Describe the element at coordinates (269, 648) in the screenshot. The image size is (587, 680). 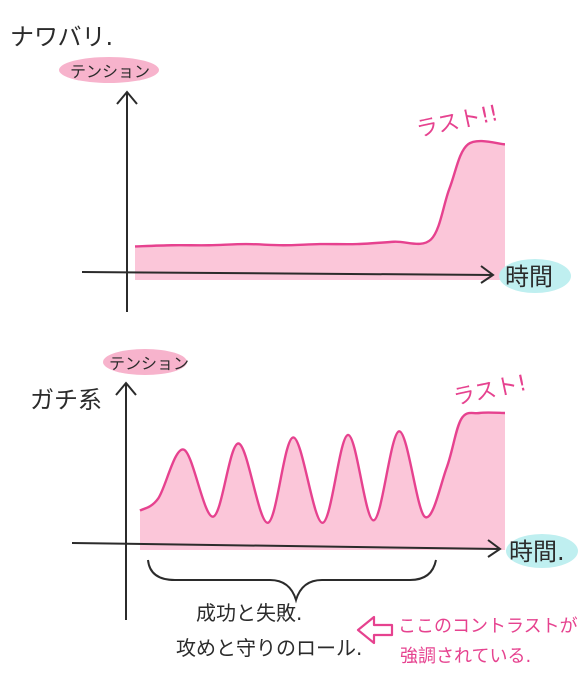
I see `brace-line-2: 攻めと守りのロール.` at that location.